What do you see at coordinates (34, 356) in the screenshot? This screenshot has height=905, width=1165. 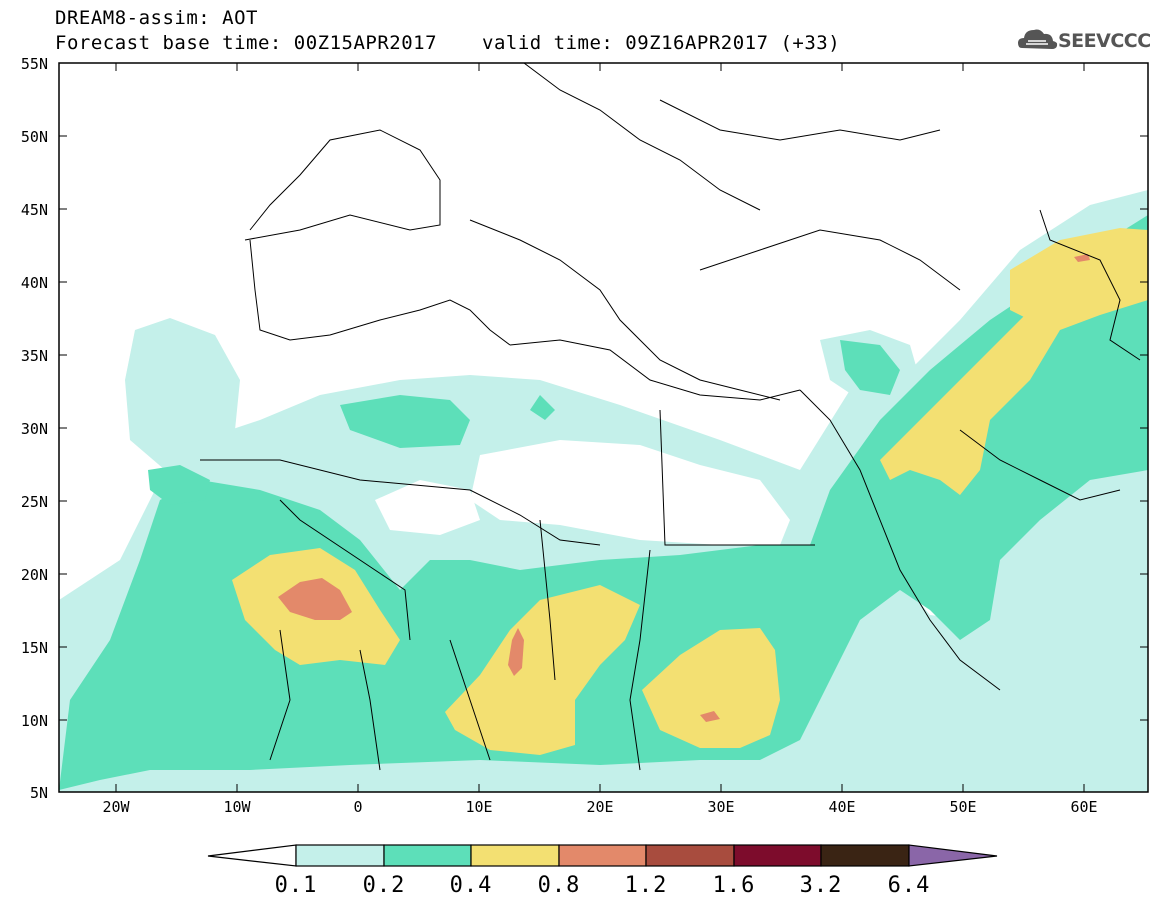 I see `lat-label: 35N` at bounding box center [34, 356].